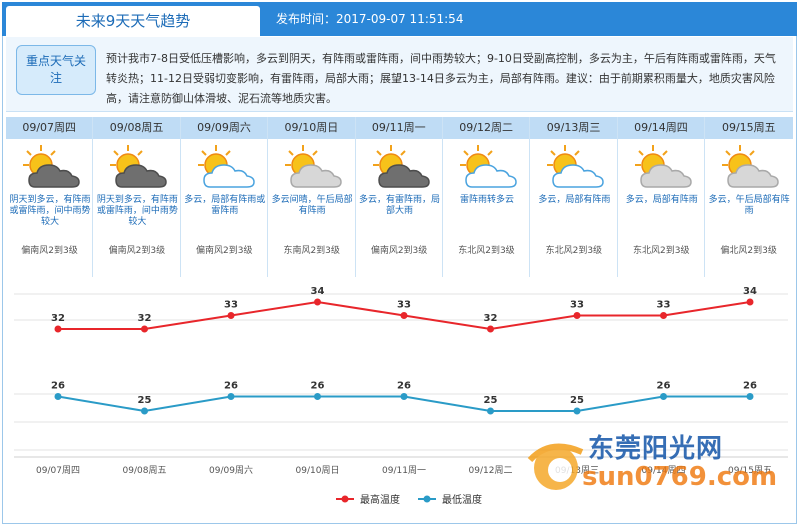 Image resolution: width=800 pixels, height=527 pixels. Describe the element at coordinates (311, 128) in the screenshot. I see `day-date: 09/10周日` at that location.